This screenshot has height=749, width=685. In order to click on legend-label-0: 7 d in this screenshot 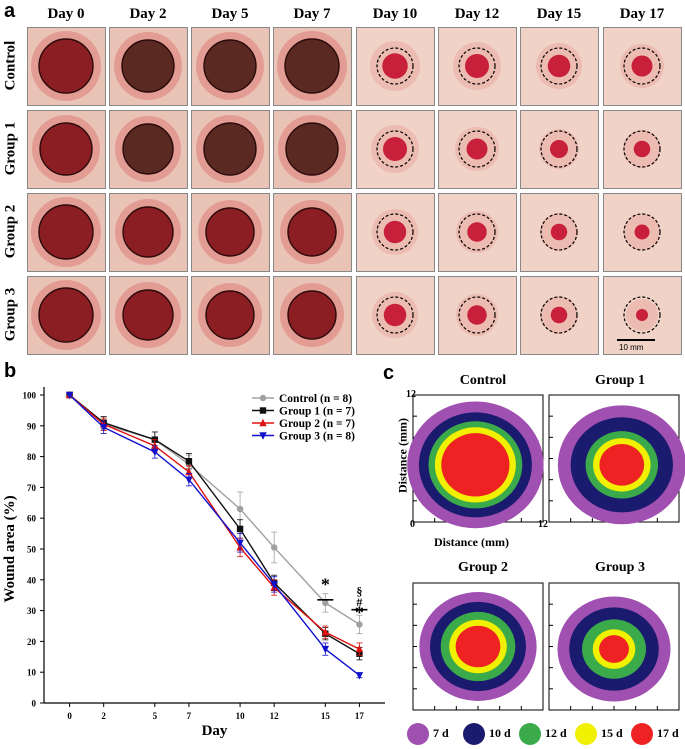, I will do `click(441, 733)`.